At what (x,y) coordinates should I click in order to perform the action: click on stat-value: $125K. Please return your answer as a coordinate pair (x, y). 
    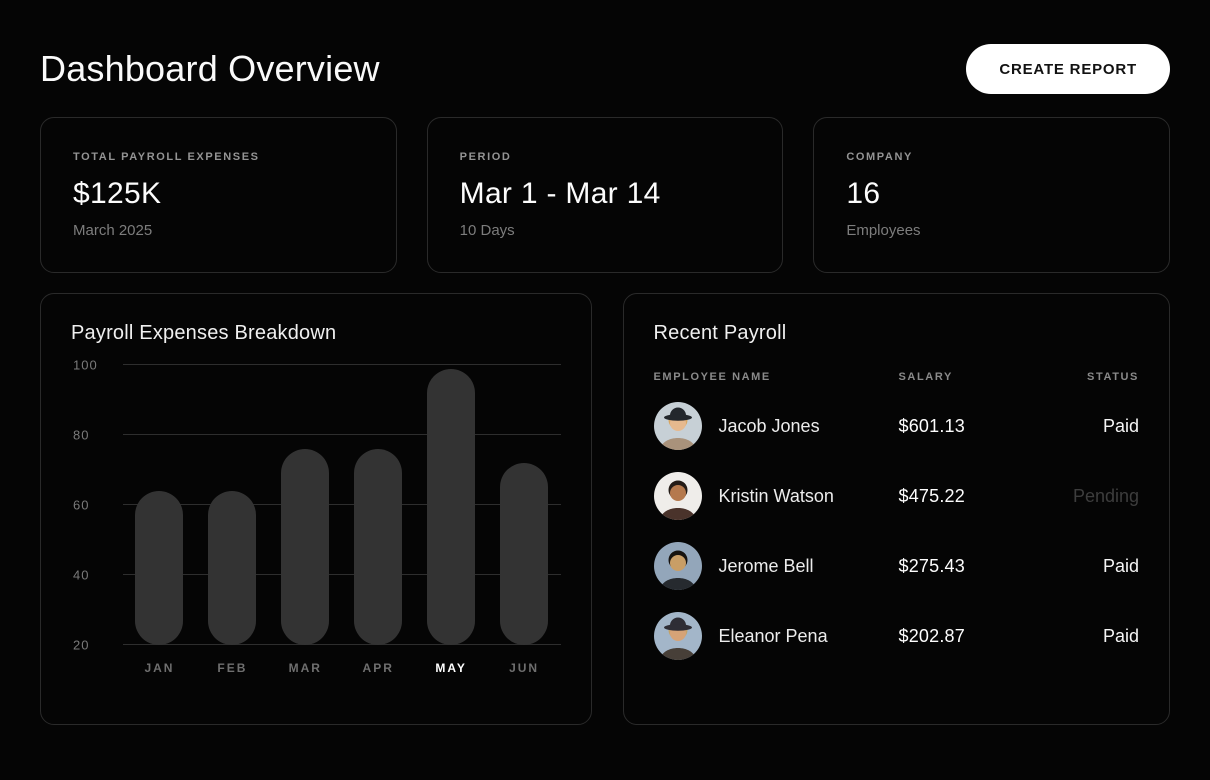
    Looking at the image, I should click on (117, 193).